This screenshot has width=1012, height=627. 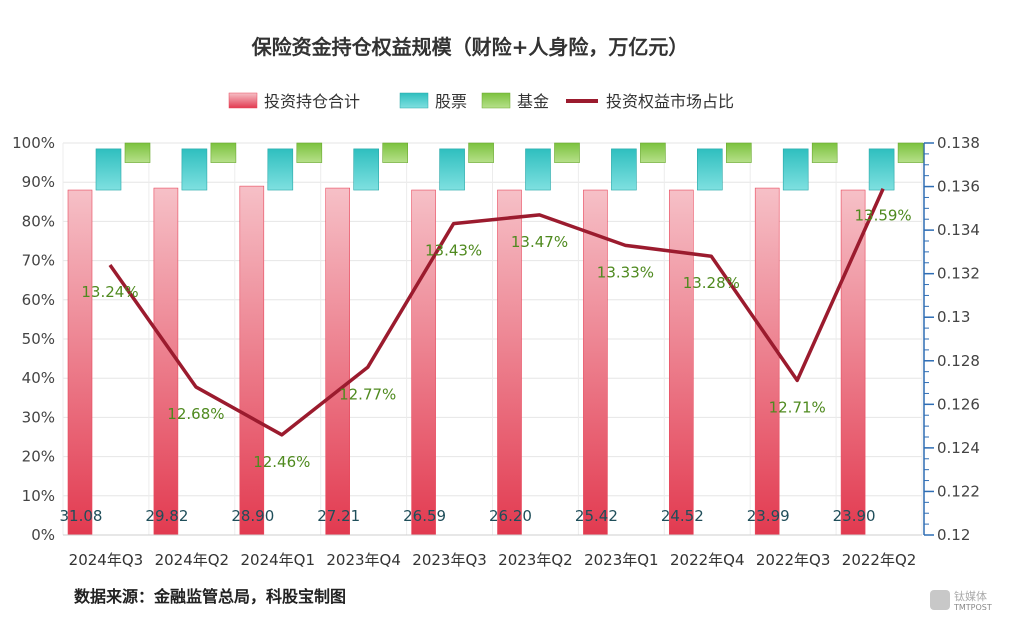 I want to click on x-tick-label: 2024年Q2, so click(x=192, y=560).